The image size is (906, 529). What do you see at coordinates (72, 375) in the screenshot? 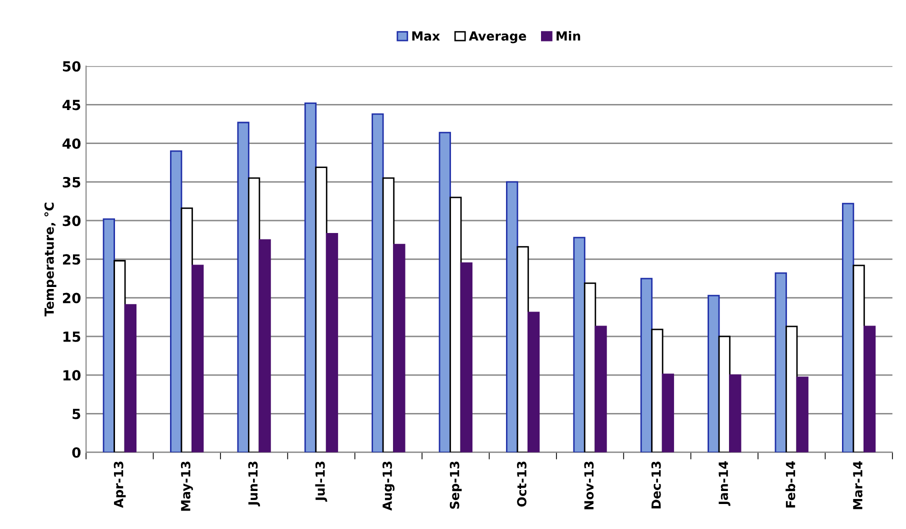
I see `y-tick-label: 10` at bounding box center [72, 375].